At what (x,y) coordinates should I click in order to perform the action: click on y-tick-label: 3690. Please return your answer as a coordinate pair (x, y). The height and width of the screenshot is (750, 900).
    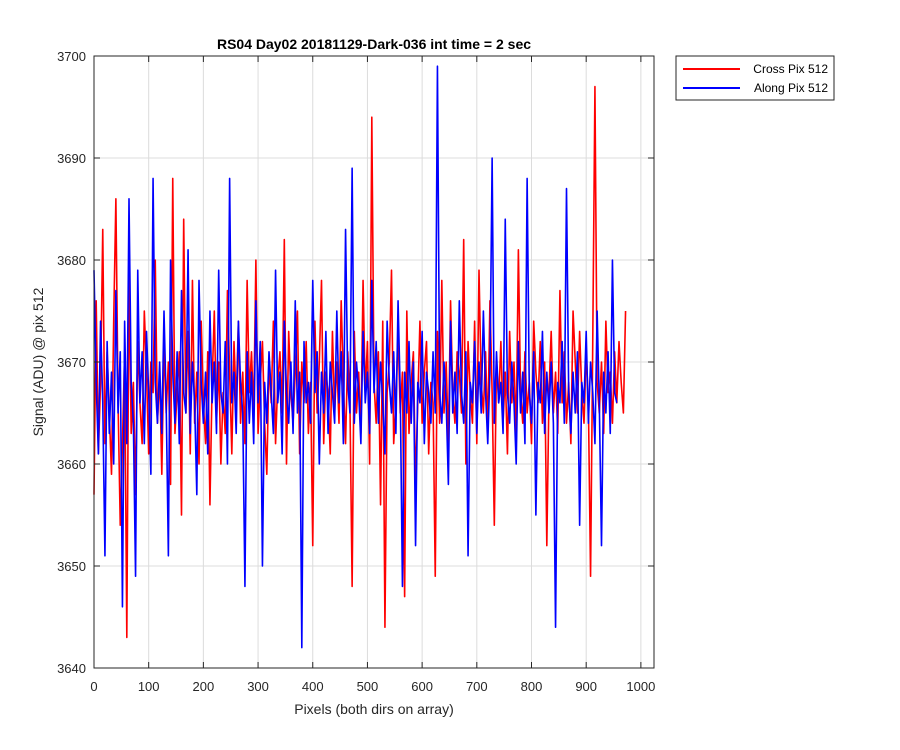
    Looking at the image, I should click on (71, 158).